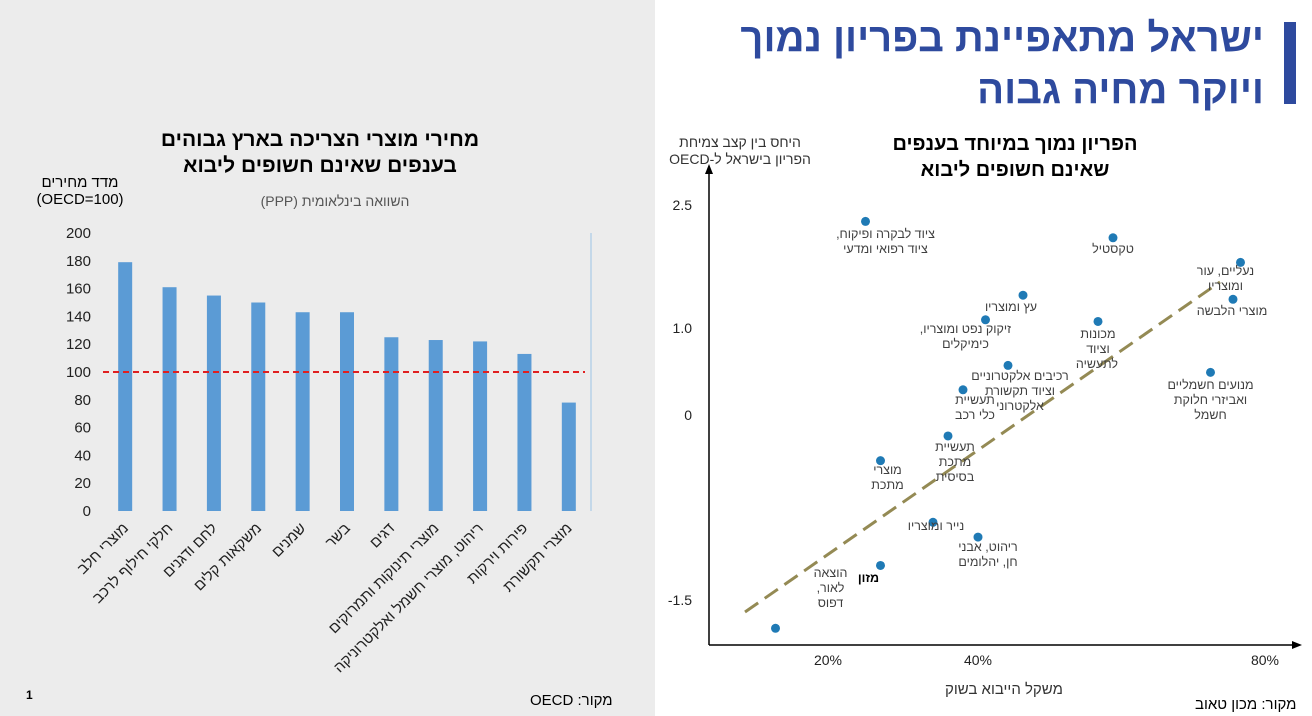  Describe the element at coordinates (78, 289) in the screenshot. I see `y-tick-label: 160` at that location.